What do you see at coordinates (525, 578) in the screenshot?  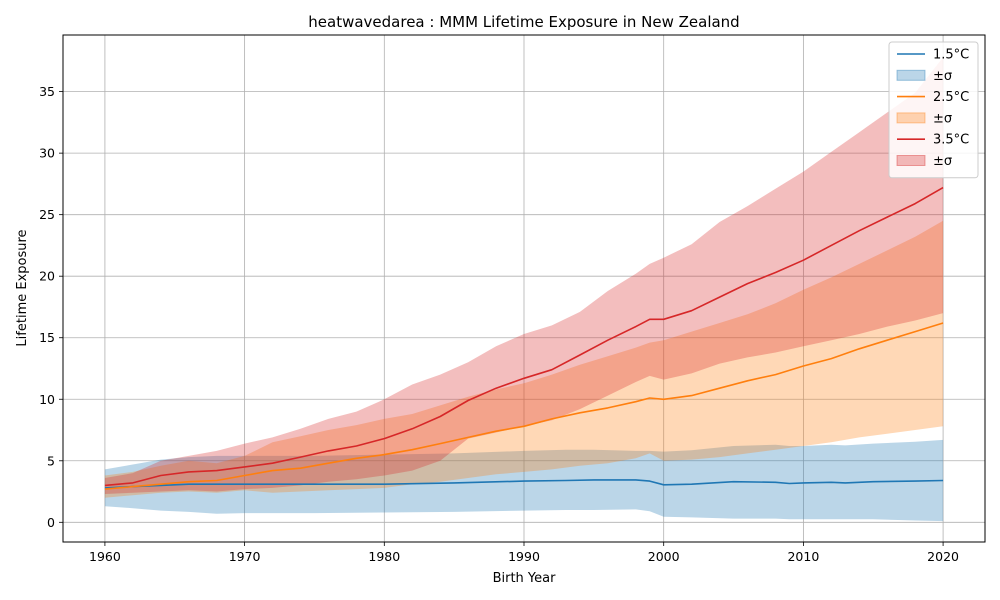 I see `x-axis-label: Birth Year` at bounding box center [525, 578].